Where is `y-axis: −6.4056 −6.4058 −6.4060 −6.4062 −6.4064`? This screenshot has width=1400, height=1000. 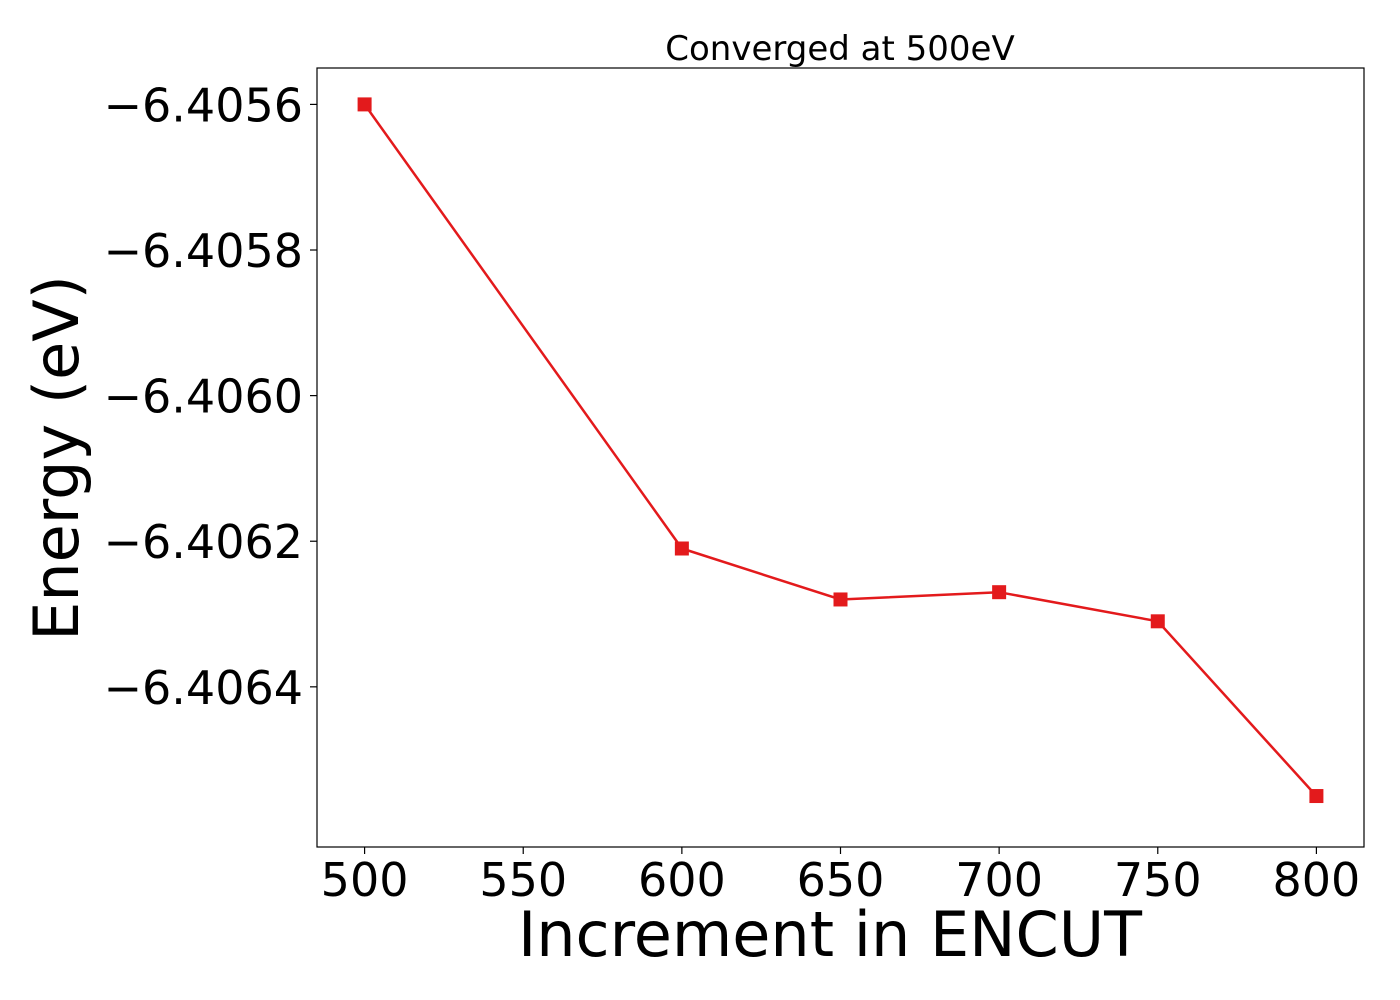
y-axis: −6.4056 −6.4058 −6.4060 −6.4062 −6.4064 is located at coordinates (210, 396).